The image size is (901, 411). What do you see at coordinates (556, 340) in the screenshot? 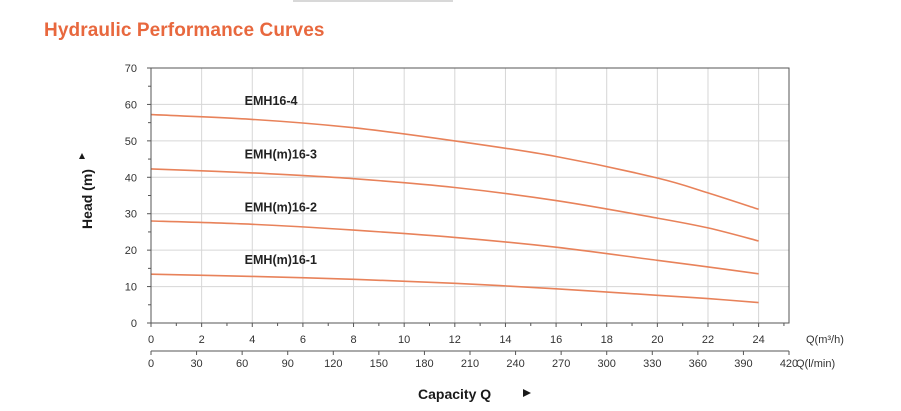
I see `x-tick-label-m3h: 16` at bounding box center [556, 340].